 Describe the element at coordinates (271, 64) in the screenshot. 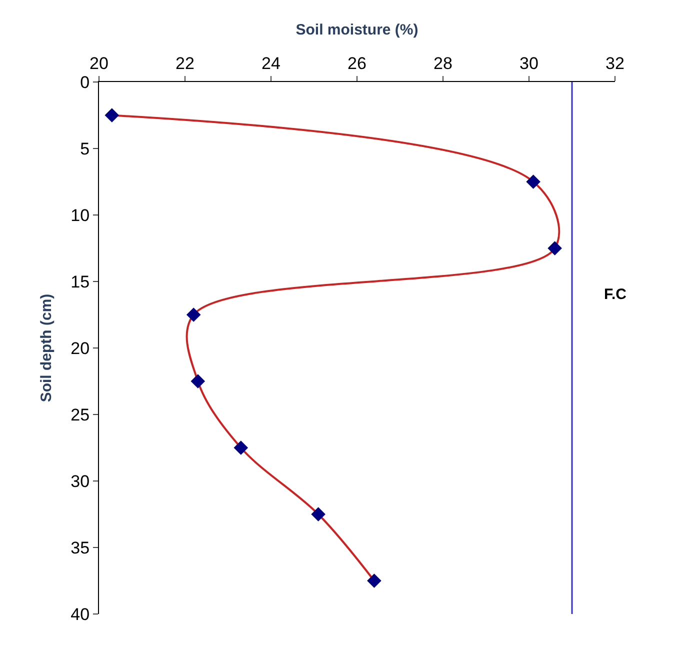

I see `x-tick-label: 24` at that location.